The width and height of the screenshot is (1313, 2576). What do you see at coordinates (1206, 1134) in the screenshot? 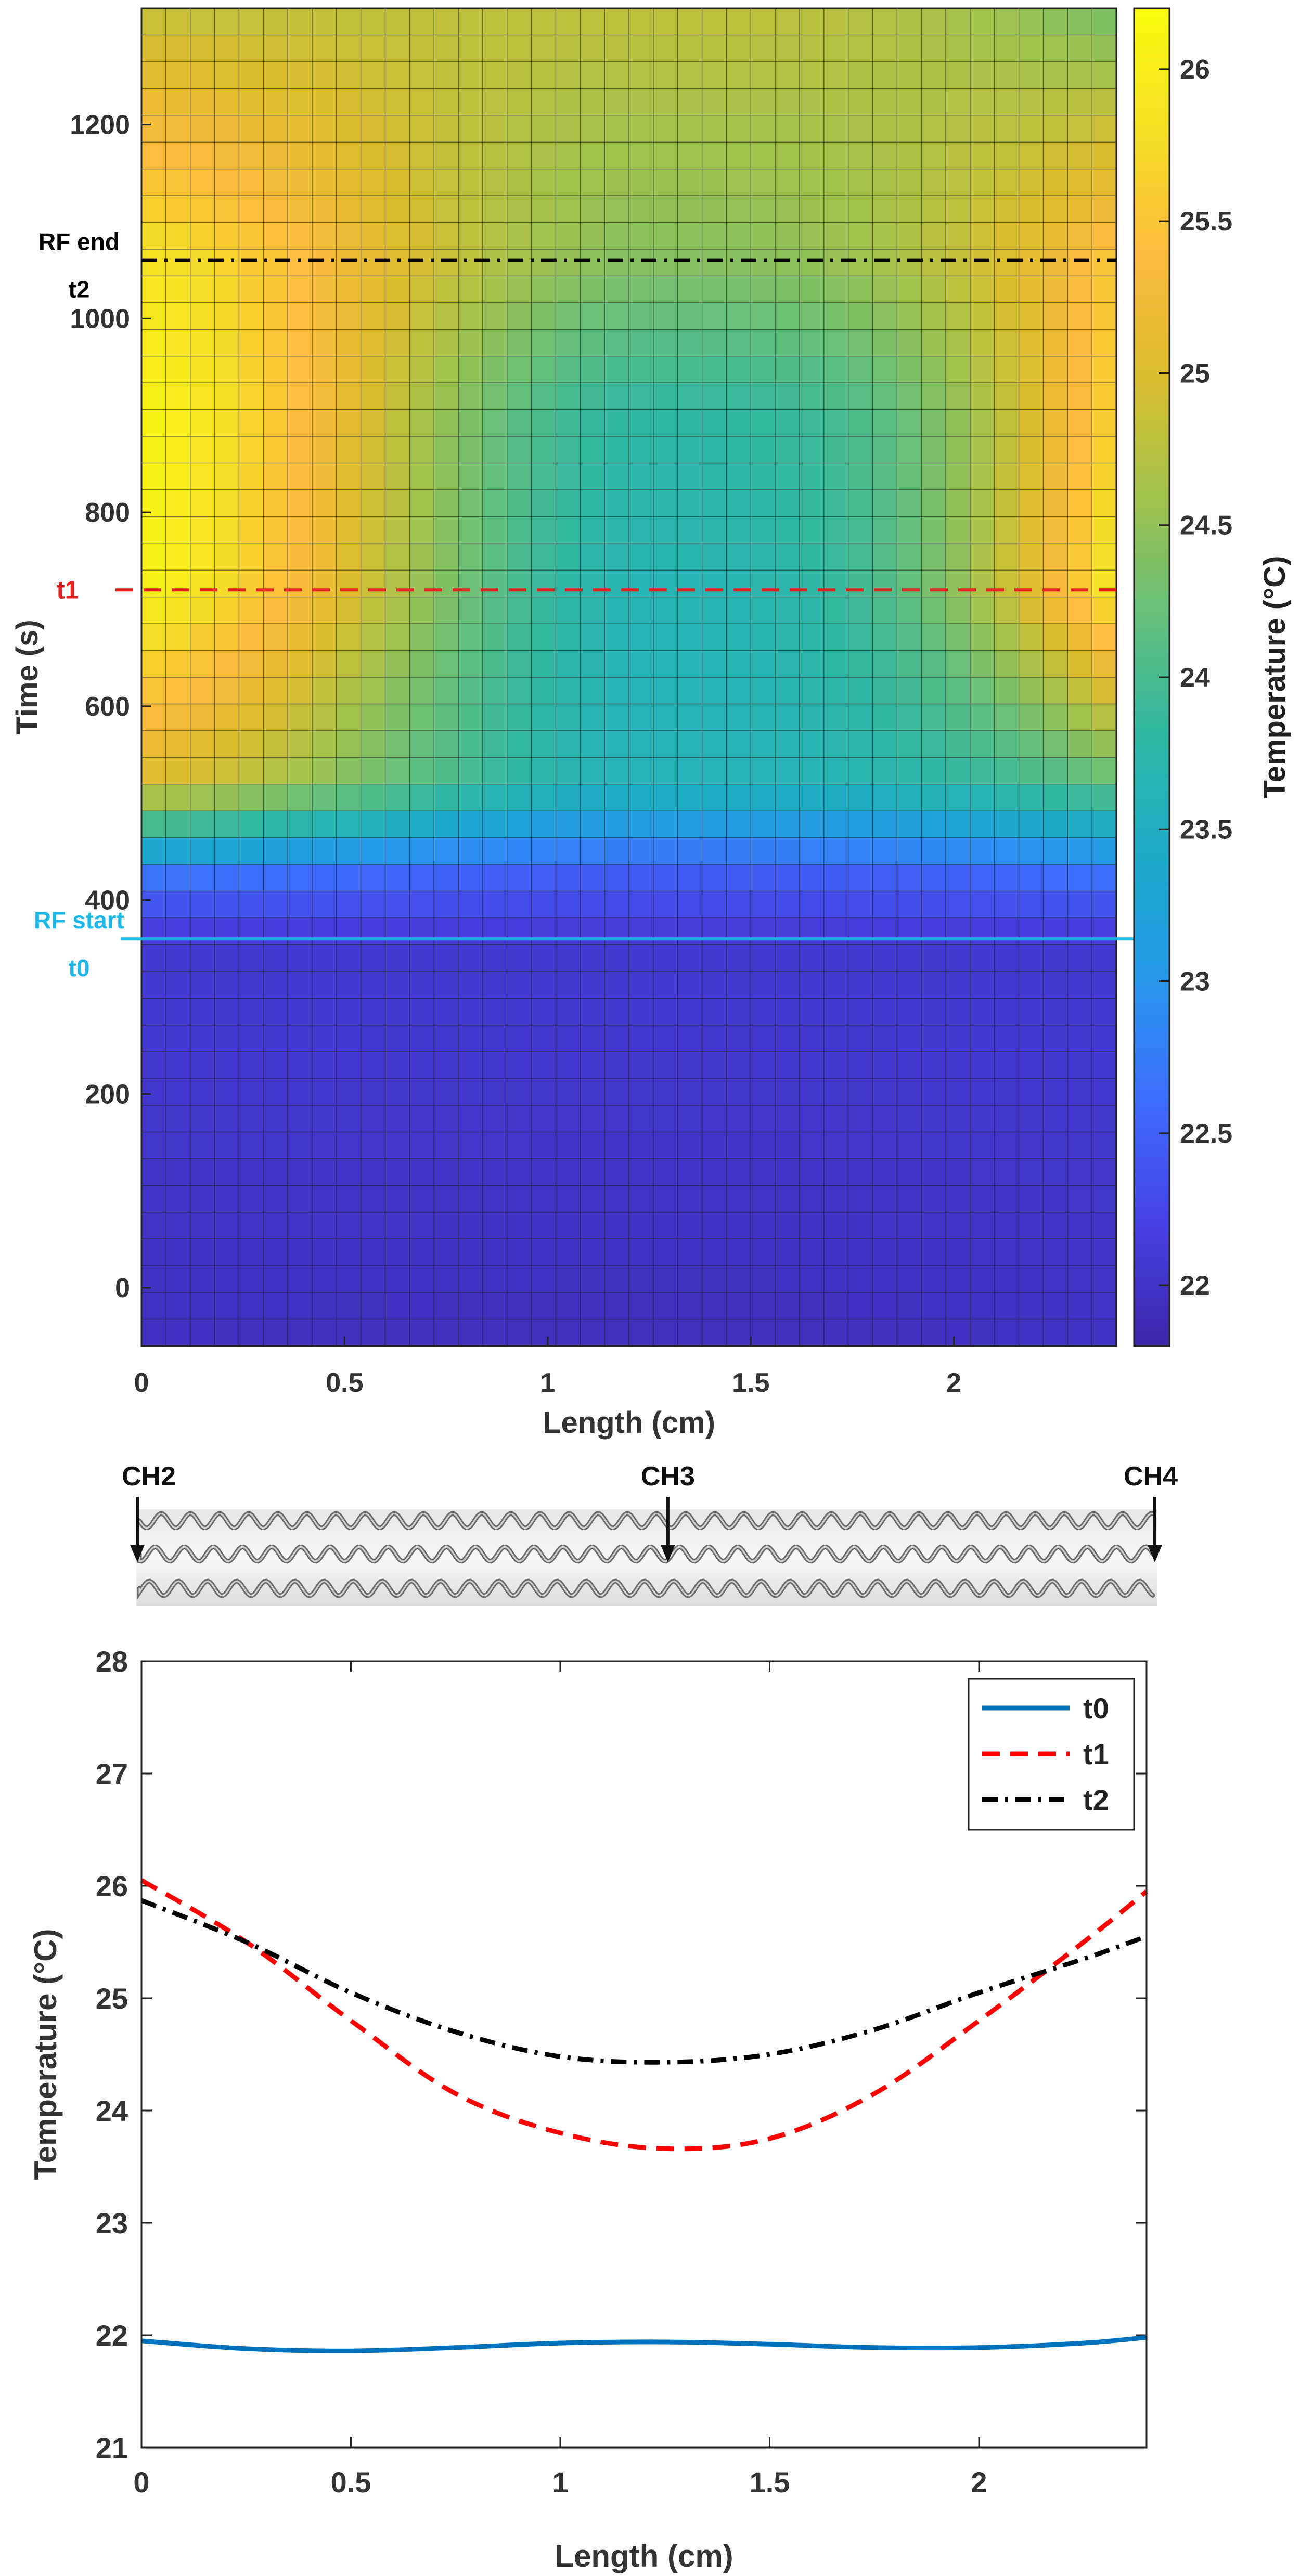
I see `colorbar-tick-label: 22.5` at bounding box center [1206, 1134].